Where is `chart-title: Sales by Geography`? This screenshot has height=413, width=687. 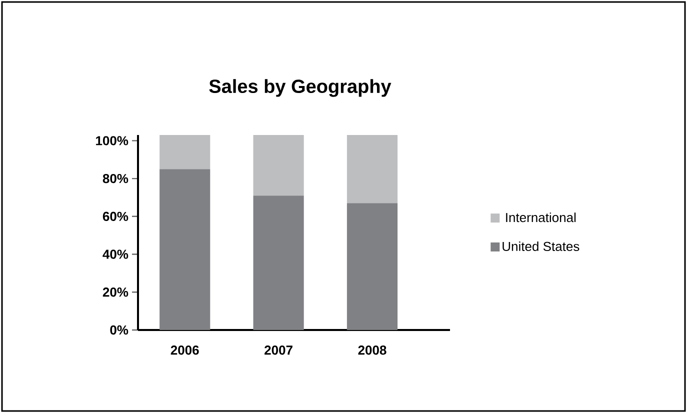 chart-title: Sales by Geography is located at coordinates (300, 88).